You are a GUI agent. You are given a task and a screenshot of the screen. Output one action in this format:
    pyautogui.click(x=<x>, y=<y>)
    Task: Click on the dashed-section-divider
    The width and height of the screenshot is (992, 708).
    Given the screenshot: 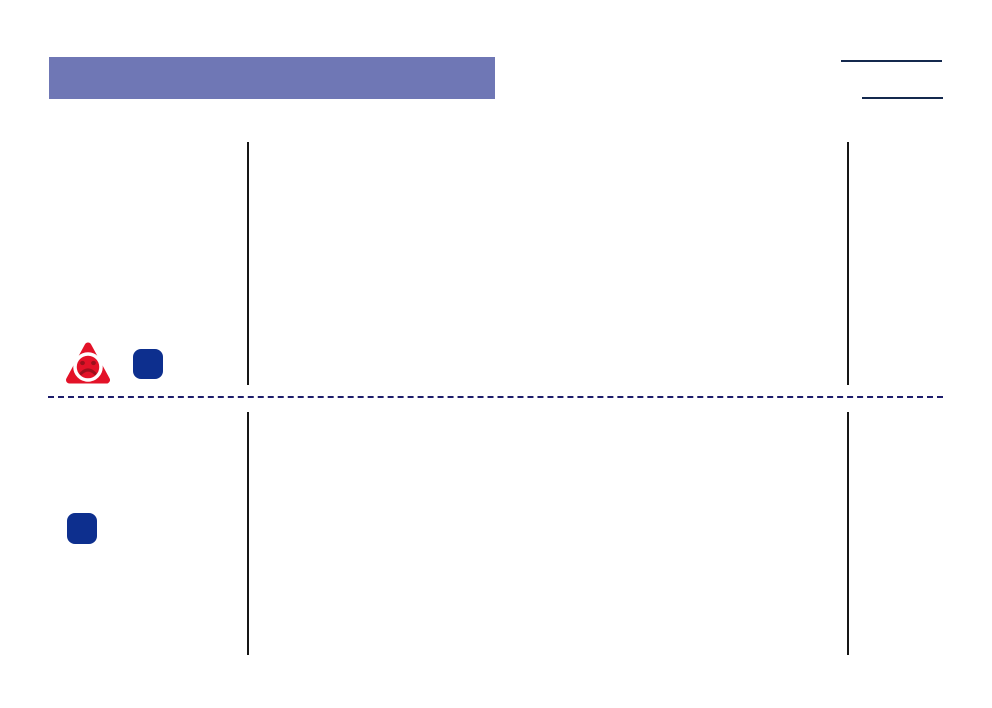 What is the action you would take?
    pyautogui.click(x=495, y=397)
    